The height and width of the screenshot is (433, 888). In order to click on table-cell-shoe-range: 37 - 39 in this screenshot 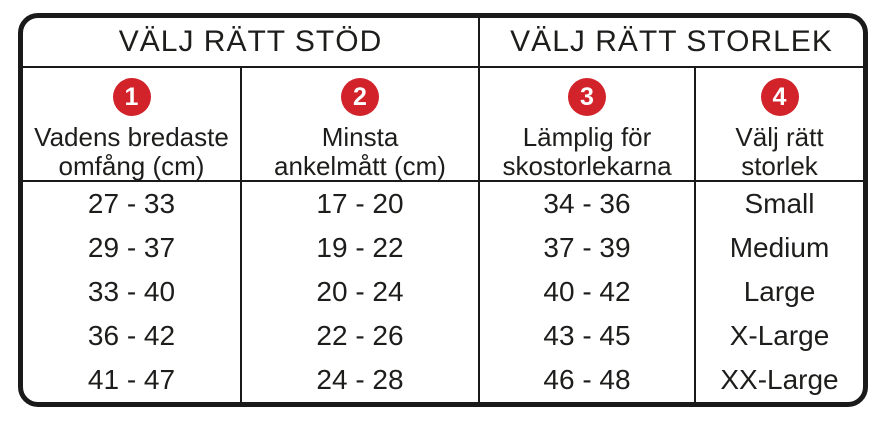, I will do `click(588, 248)`.